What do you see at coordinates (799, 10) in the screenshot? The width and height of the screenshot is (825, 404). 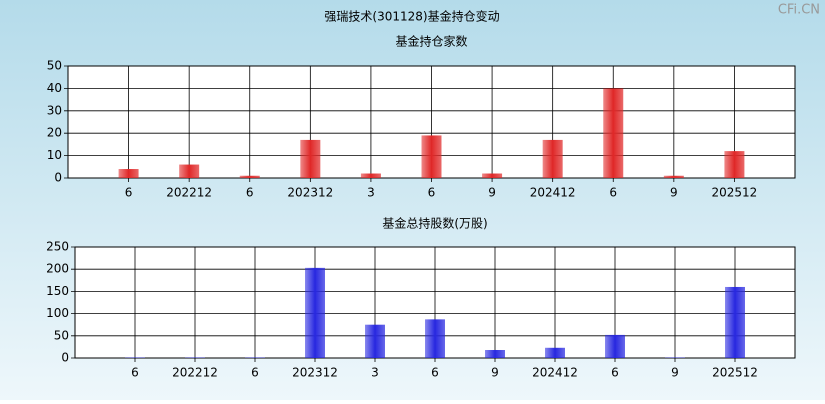 I see `watermark: CFi.CN` at bounding box center [799, 10].